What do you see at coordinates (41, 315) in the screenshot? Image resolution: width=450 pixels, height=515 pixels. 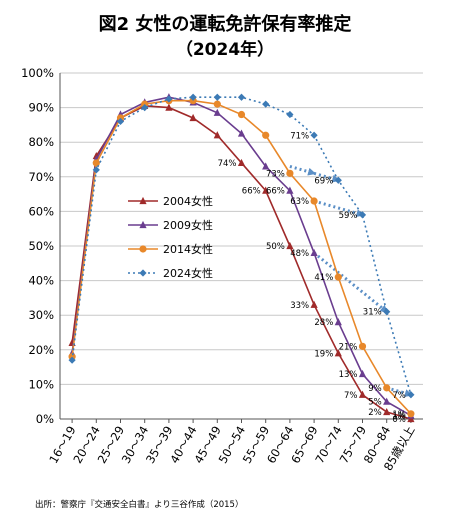 I see `y-tick-label: 30%` at bounding box center [41, 315].